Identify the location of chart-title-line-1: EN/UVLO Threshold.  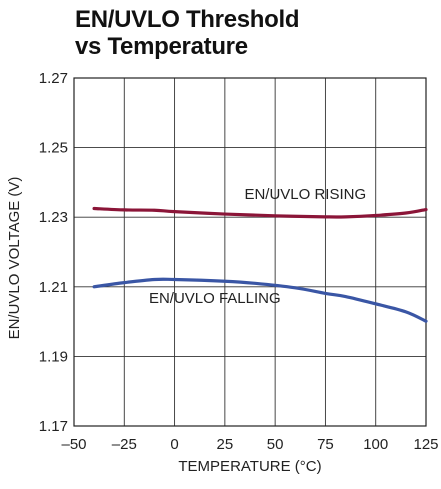
(187, 19).